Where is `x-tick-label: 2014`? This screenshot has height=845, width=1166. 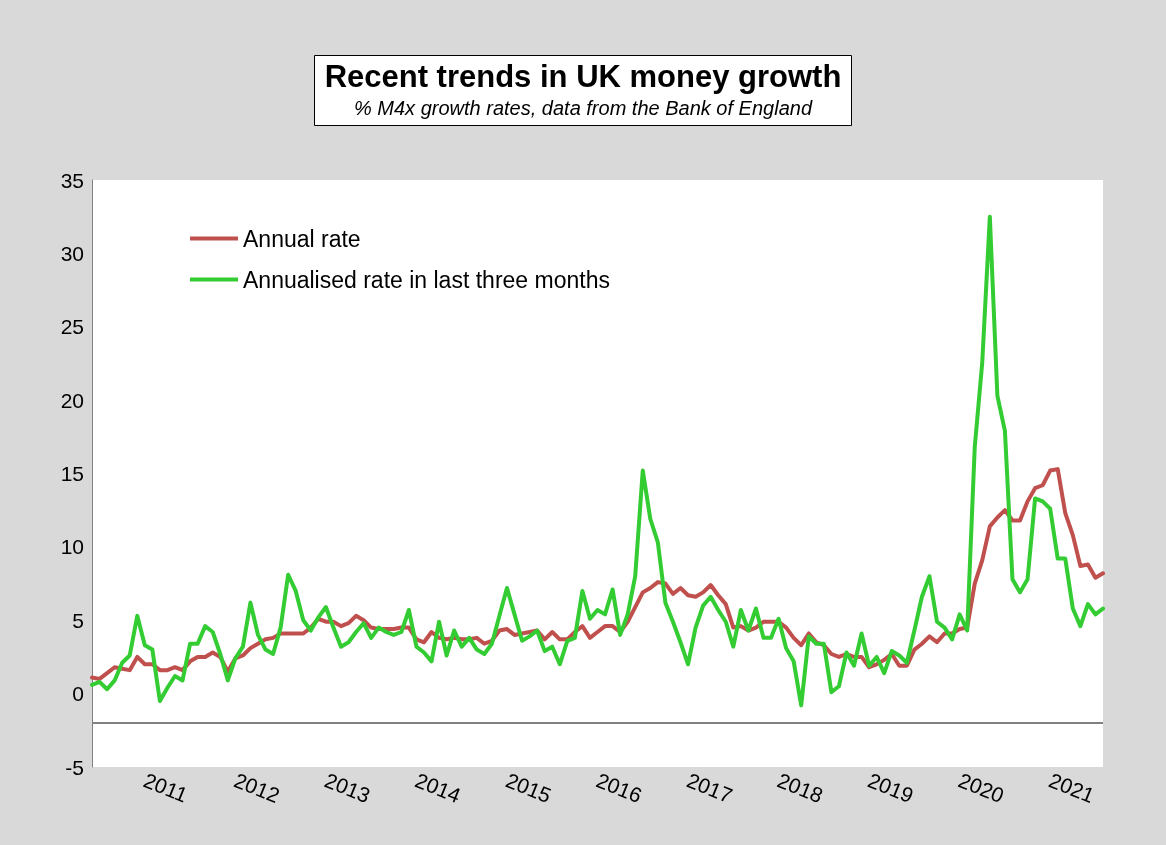 x-tick-label: 2014 is located at coordinates (438, 788).